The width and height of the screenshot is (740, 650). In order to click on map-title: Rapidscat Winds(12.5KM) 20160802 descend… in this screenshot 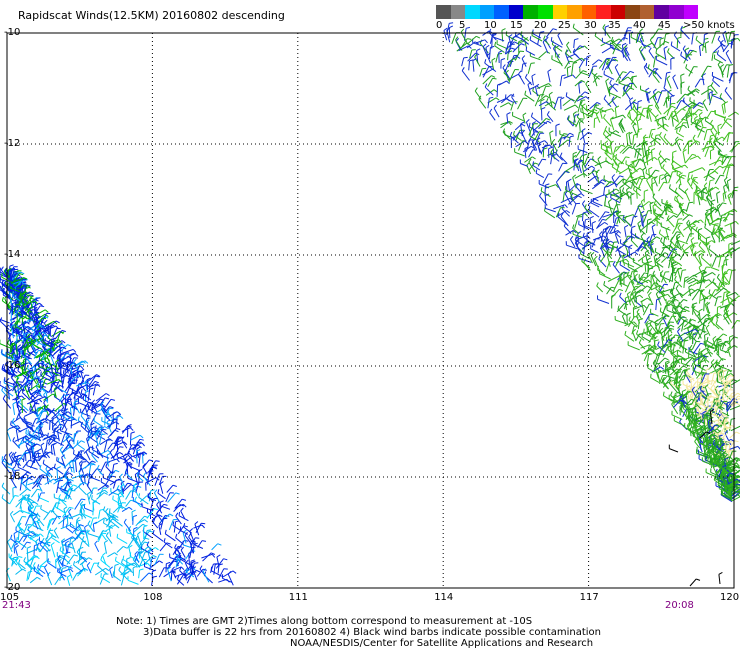, I will do `click(151, 15)`.